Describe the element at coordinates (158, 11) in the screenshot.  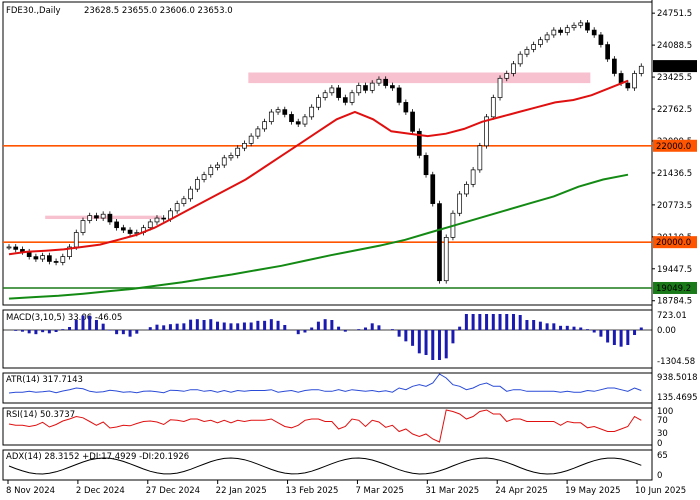
I see `ohlc-readout: 23628.5 23655.0 23606.0 23653.0` at that location.